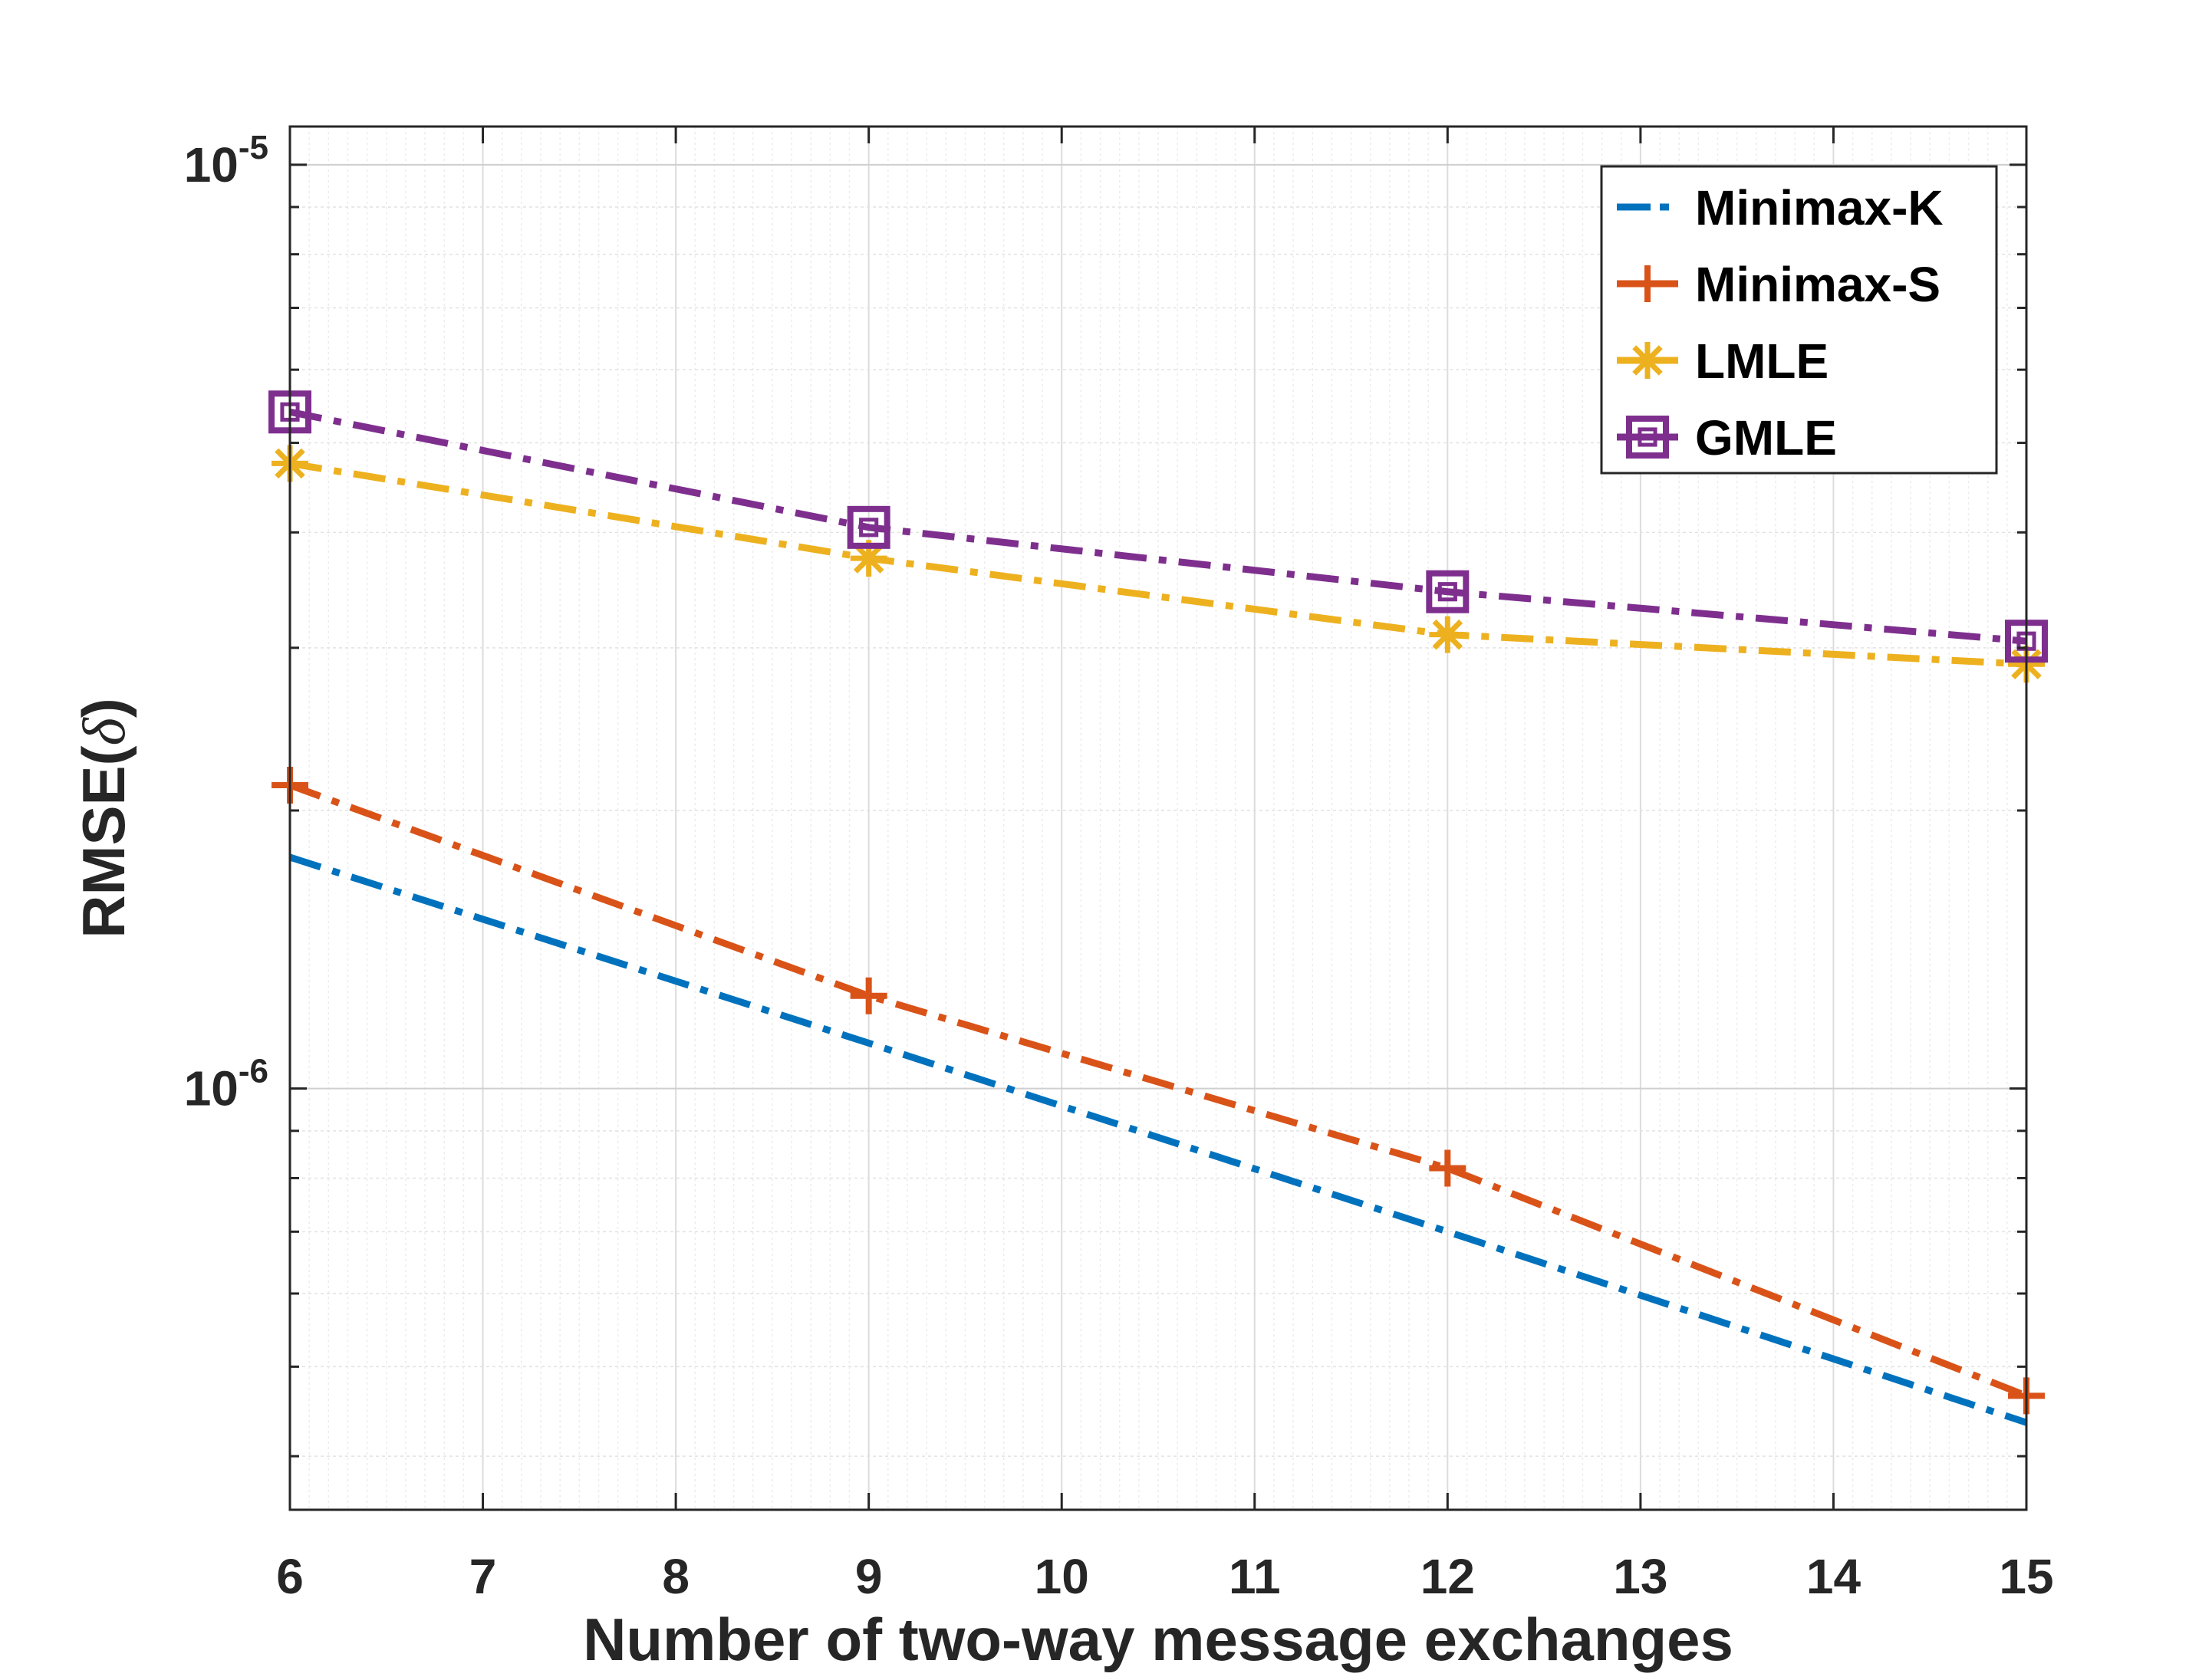 This screenshot has width=2212, height=1680. Describe the element at coordinates (290, 1576) in the screenshot. I see `x-tick-label: 6` at that location.